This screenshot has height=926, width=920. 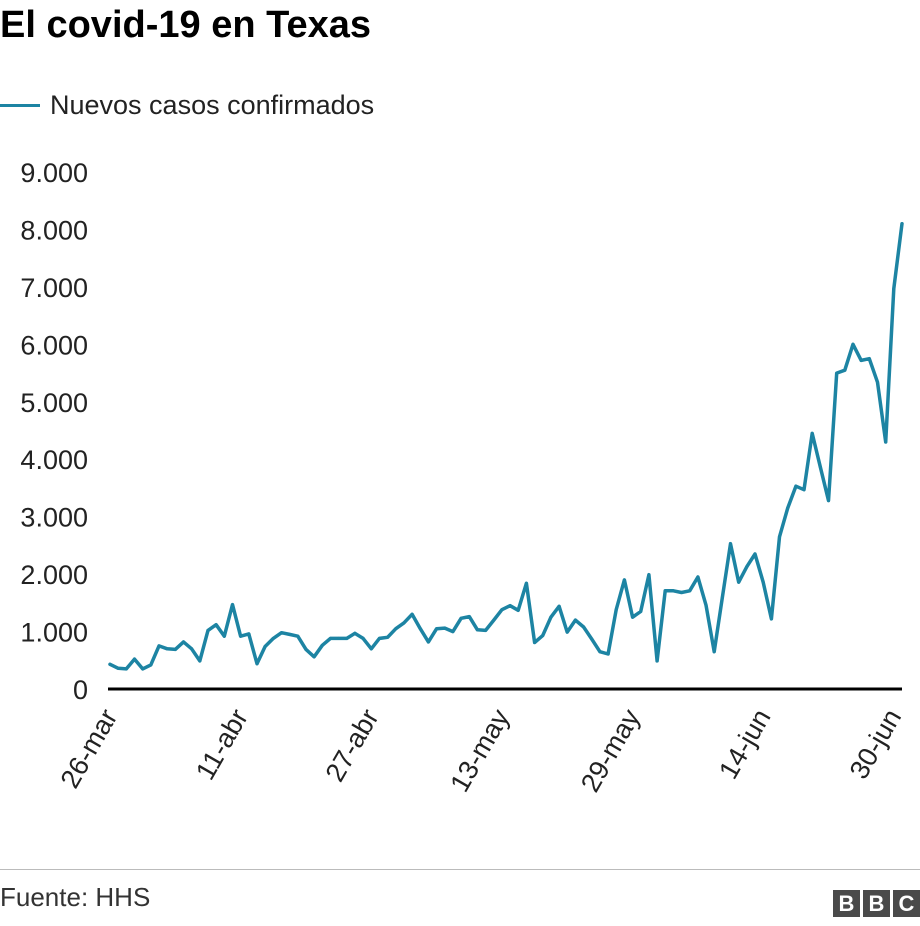 I want to click on chart-title: El covid-19 en Texas, so click(x=186, y=25).